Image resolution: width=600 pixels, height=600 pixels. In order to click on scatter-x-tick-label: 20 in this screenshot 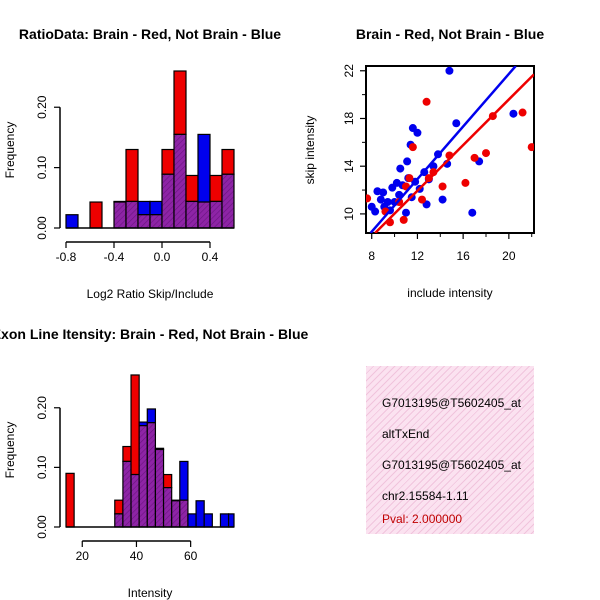, I will do `click(509, 256)`.